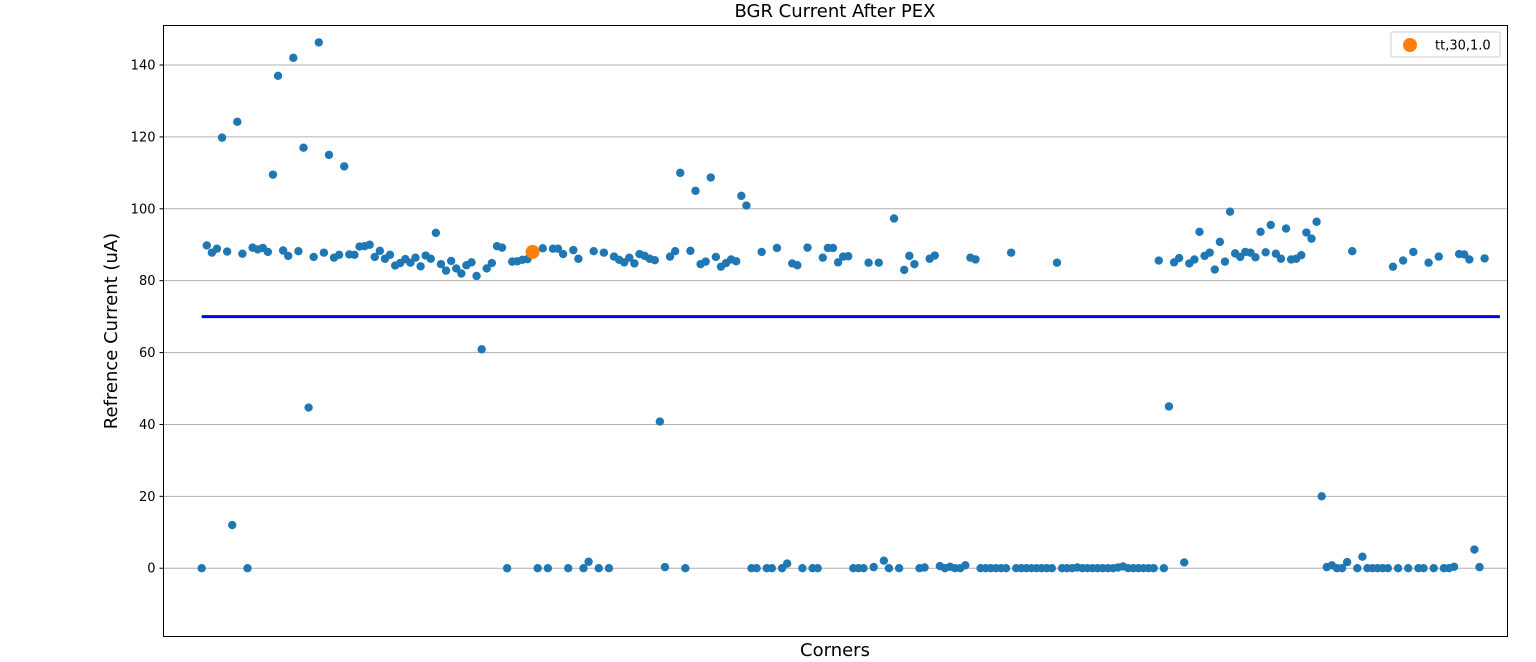 The width and height of the screenshot is (1536, 662). I want to click on x-axis-label: Corners, so click(835, 650).